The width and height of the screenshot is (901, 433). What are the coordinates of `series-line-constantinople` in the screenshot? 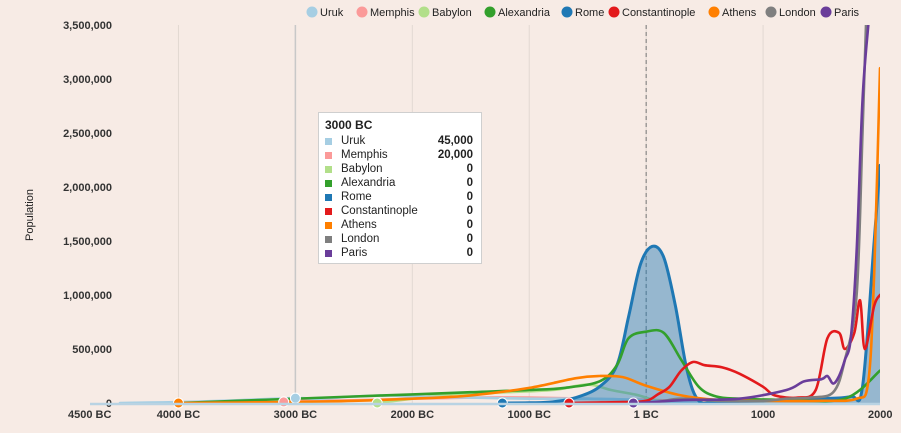 It's located at (723, 349).